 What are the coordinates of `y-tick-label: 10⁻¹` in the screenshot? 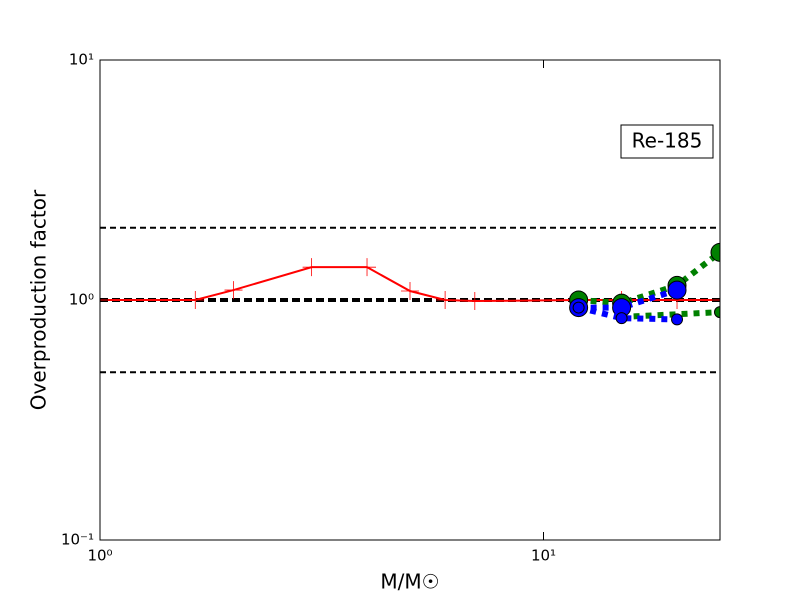 It's located at (77, 540).